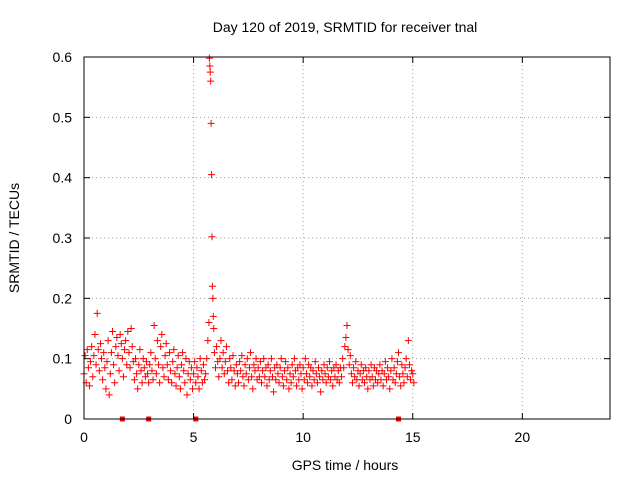 This screenshot has width=640, height=480. Describe the element at coordinates (194, 437) in the screenshot. I see `x-tick-label: 5` at that location.